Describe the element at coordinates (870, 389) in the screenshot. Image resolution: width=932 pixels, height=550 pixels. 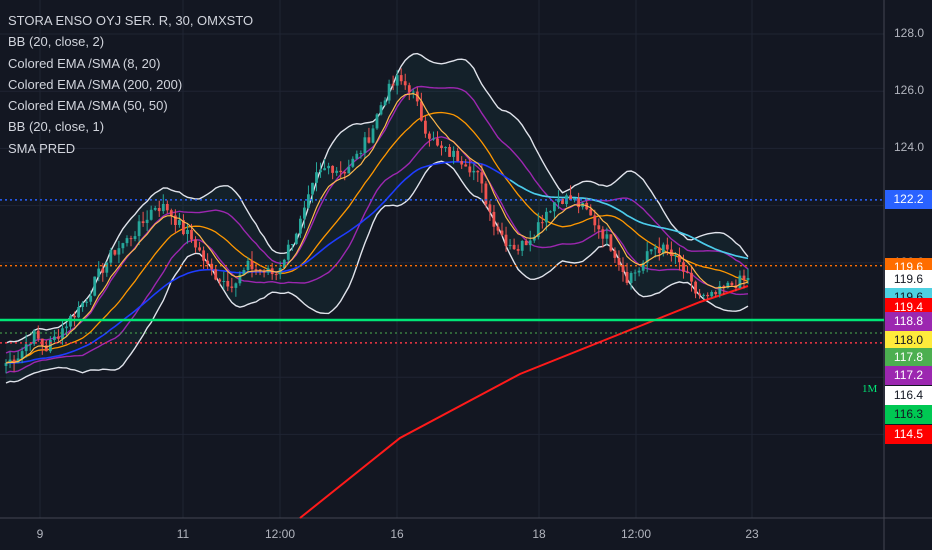
I see `line-note-1m: 1M` at that location.